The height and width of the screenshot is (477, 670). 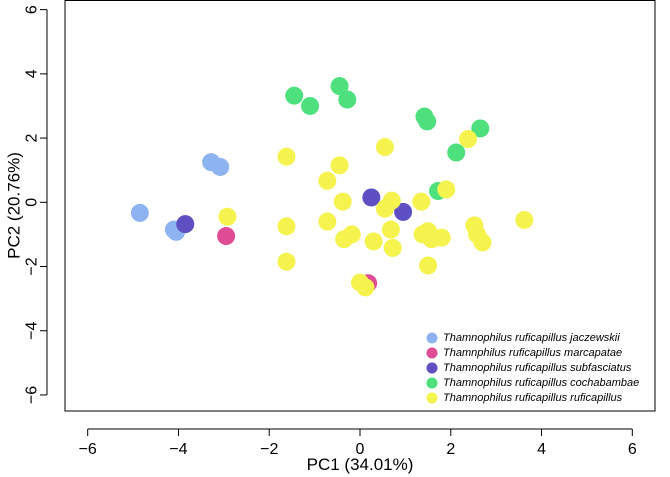 What do you see at coordinates (32, 73) in the screenshot?
I see `y-tick-label: 4` at bounding box center [32, 73].